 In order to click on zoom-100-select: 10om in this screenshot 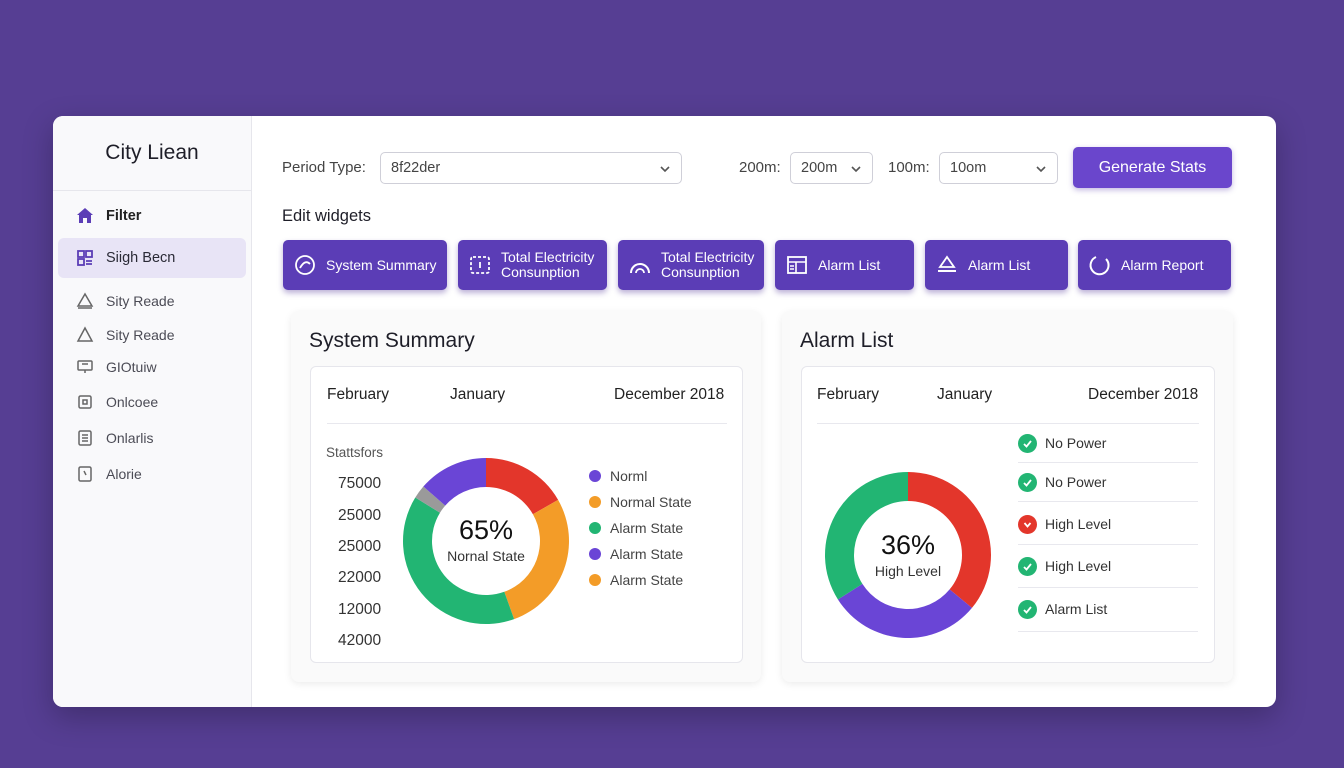, I will do `click(998, 168)`.